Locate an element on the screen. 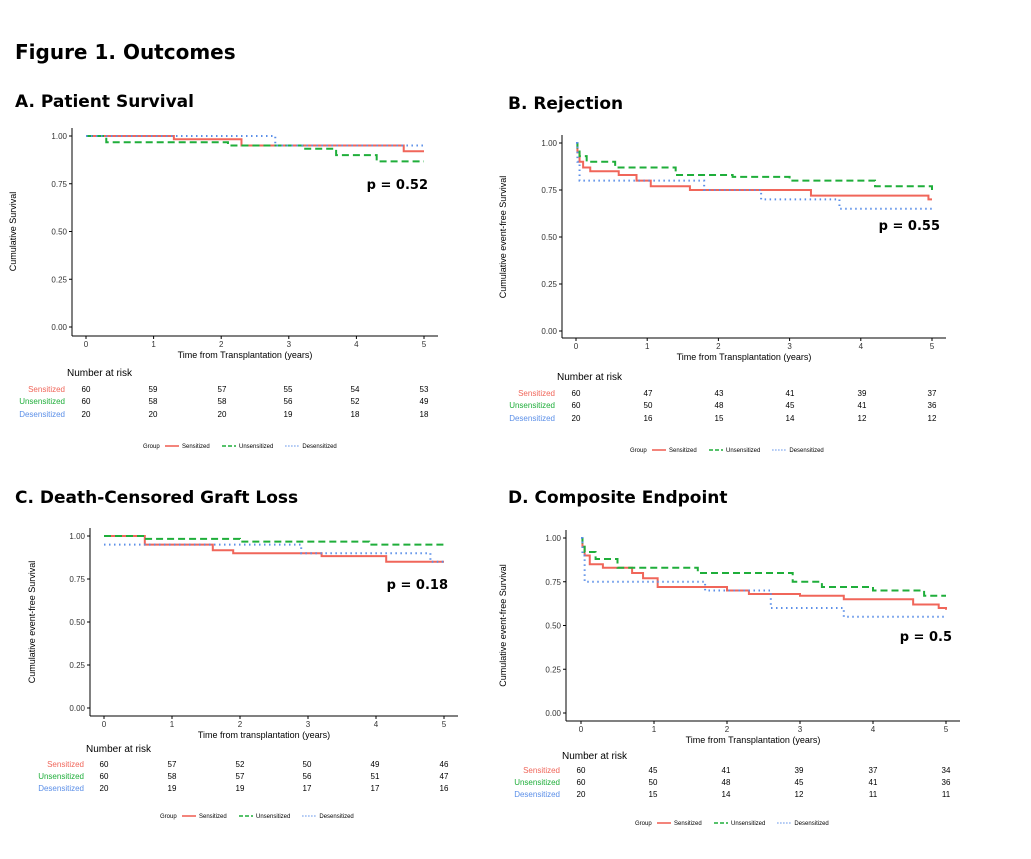  p-value: p = 0.52 is located at coordinates (397, 185).